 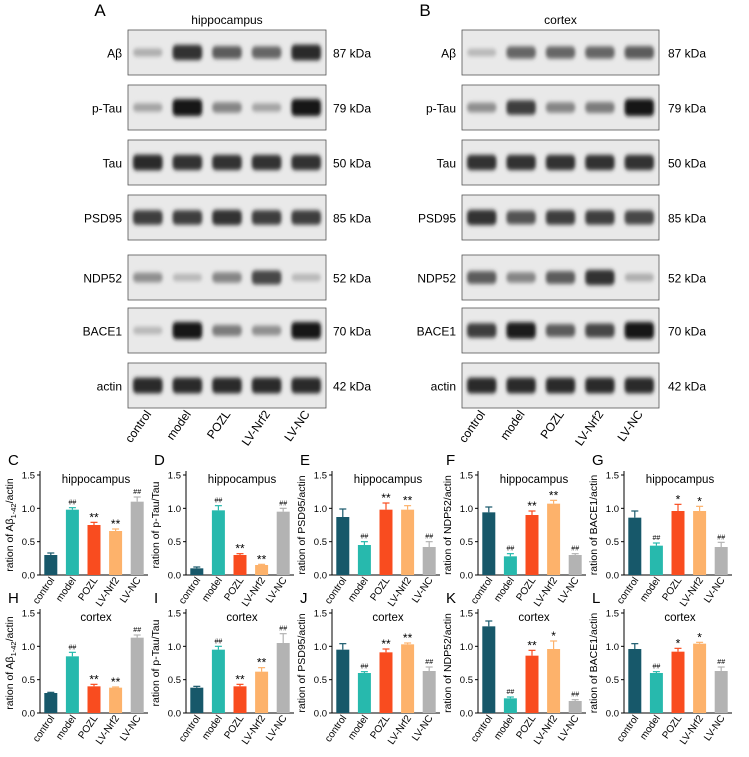 I want to click on band-label: NDP52, so click(x=102, y=279).